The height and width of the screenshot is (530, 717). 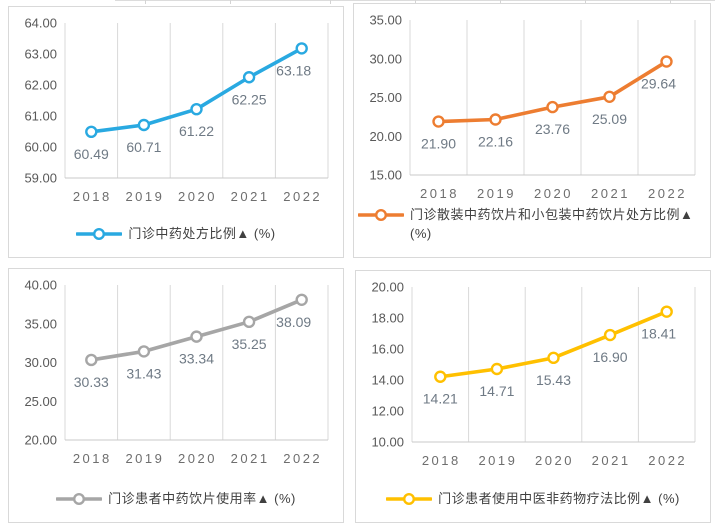 I want to click on svg-text: 40.00, so click(x=40, y=285).